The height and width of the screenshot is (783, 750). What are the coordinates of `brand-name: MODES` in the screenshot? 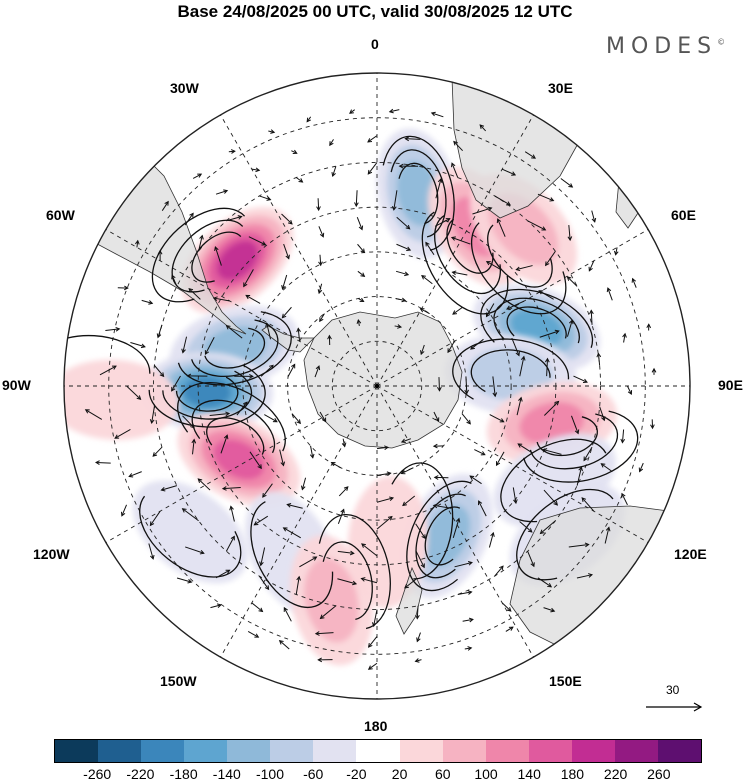 It's located at (662, 46).